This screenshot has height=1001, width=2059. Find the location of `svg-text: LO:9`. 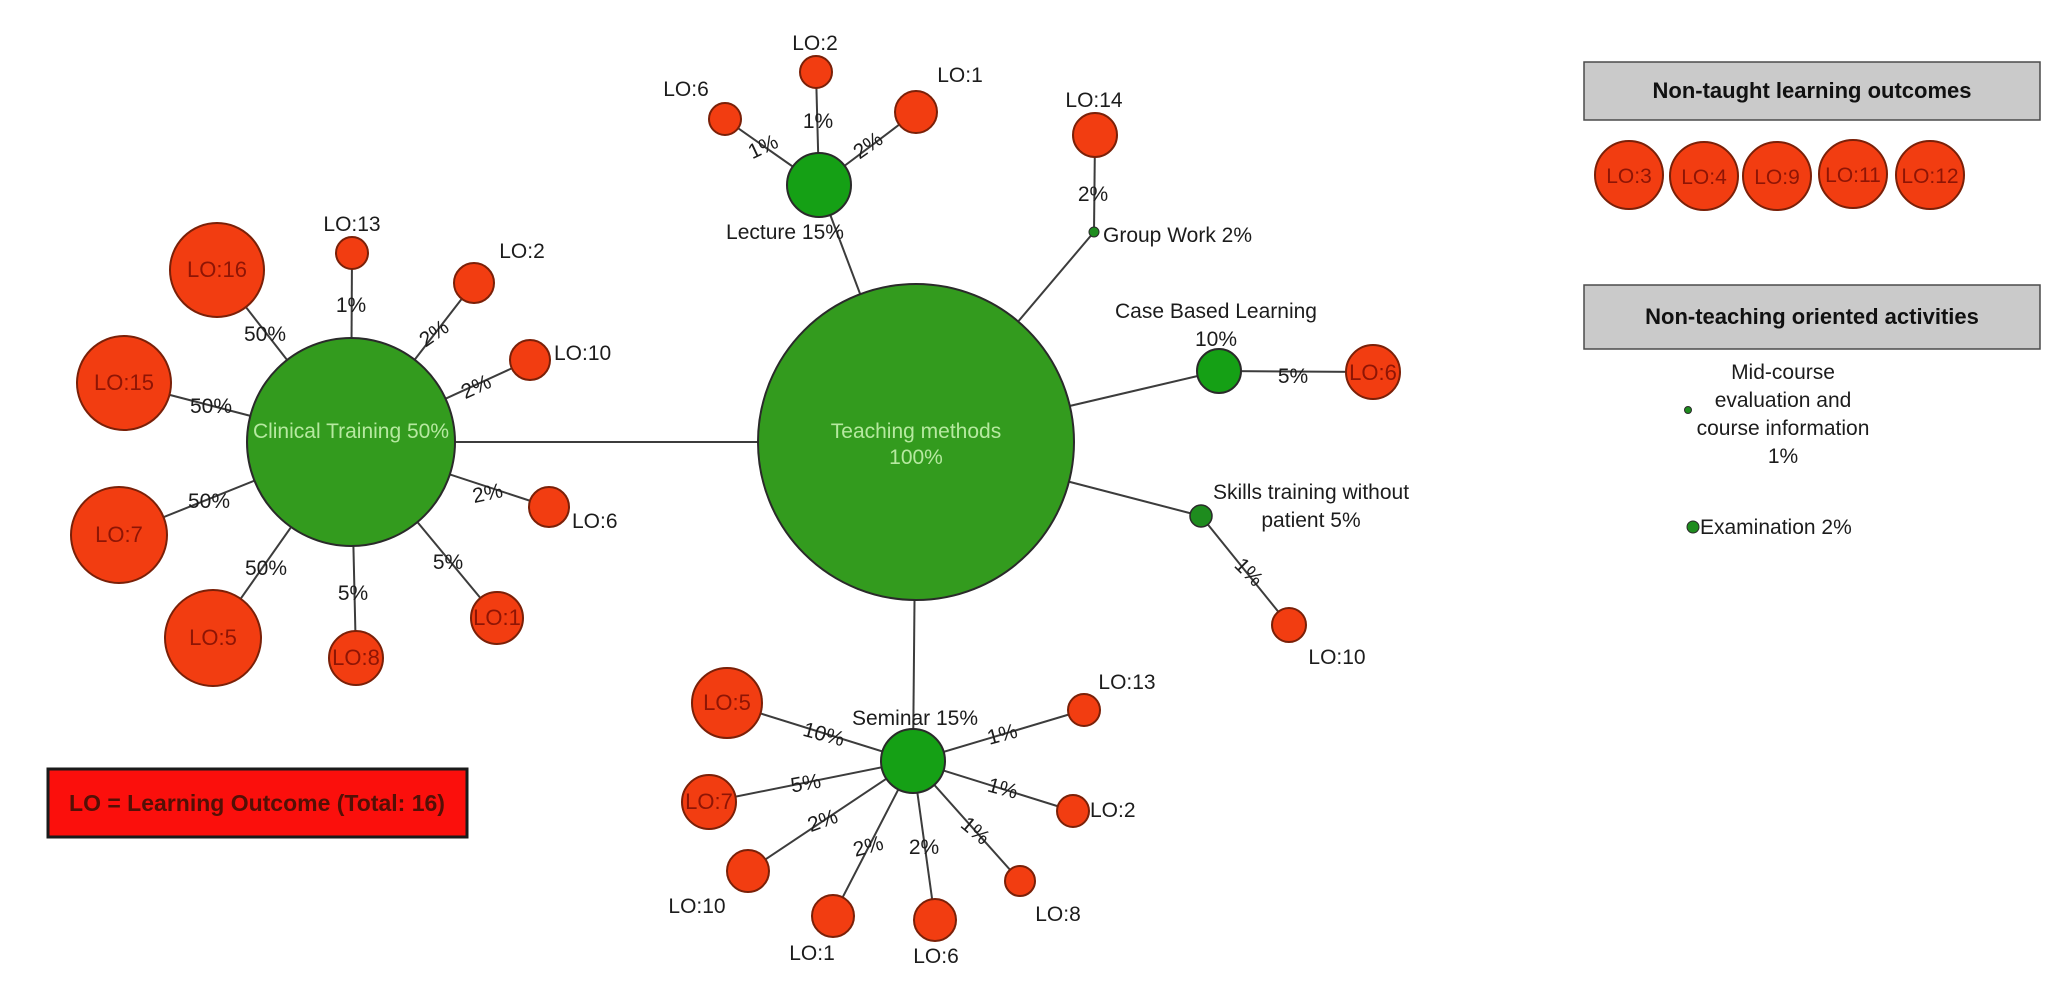

svg-text: LO:9 is located at coordinates (1777, 177).